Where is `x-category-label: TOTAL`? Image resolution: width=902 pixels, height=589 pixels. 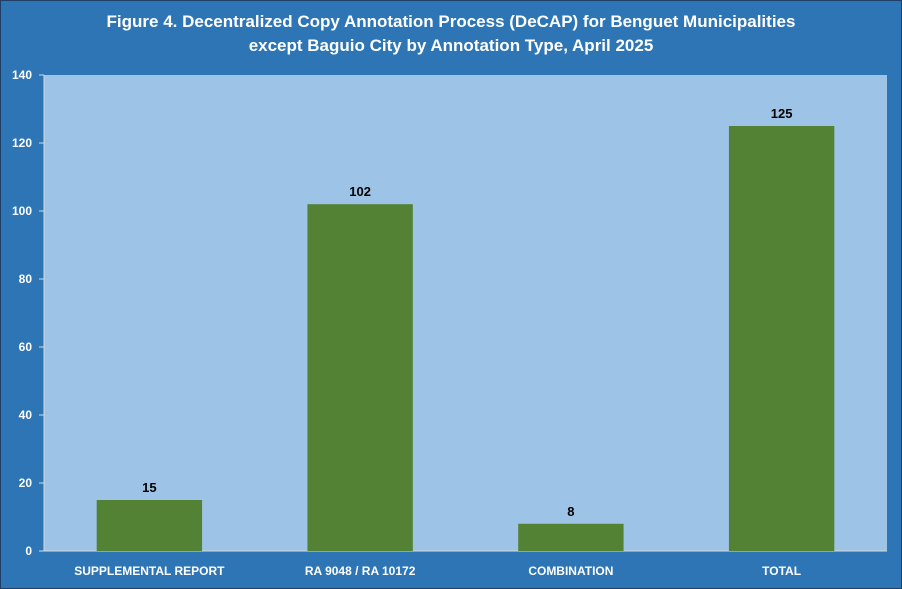 x-category-label: TOTAL is located at coordinates (781, 571).